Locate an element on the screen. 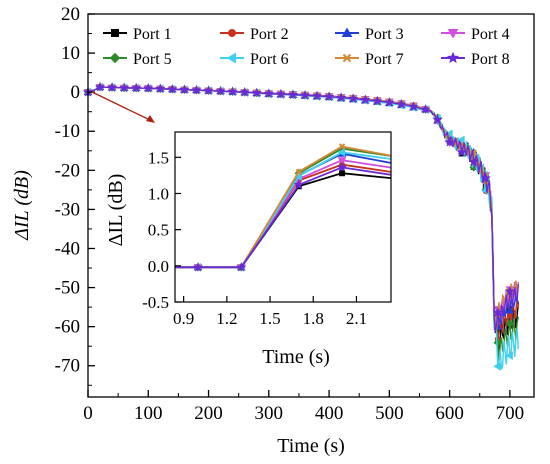 The width and height of the screenshot is (550, 464). main-y-tick-label: 20 is located at coordinates (70, 14).